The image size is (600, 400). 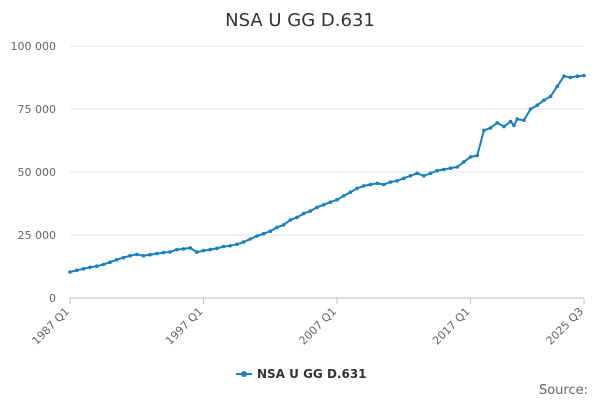 I want to click on legend-label: NSA U GG D.631, so click(x=312, y=374).